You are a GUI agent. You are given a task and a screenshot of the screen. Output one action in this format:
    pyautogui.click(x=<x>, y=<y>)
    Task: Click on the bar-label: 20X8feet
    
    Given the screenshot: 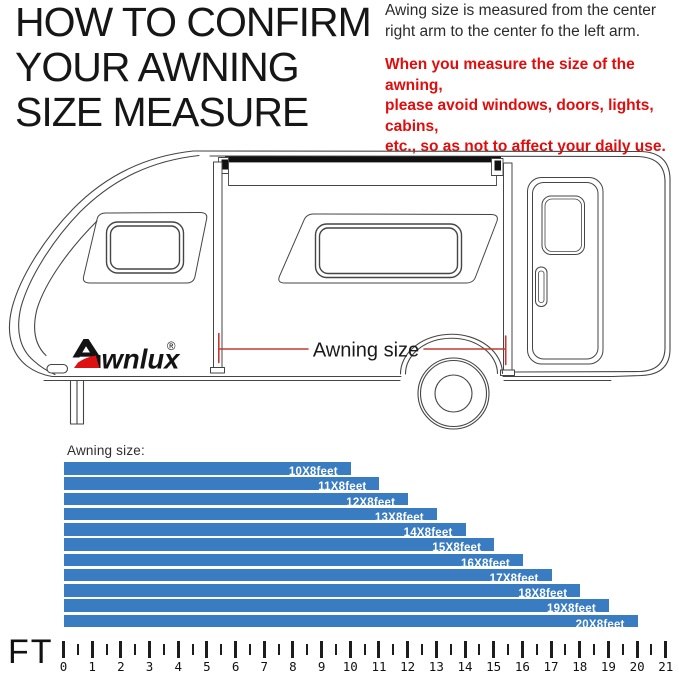 What is the action you would take?
    pyautogui.click(x=600, y=624)
    